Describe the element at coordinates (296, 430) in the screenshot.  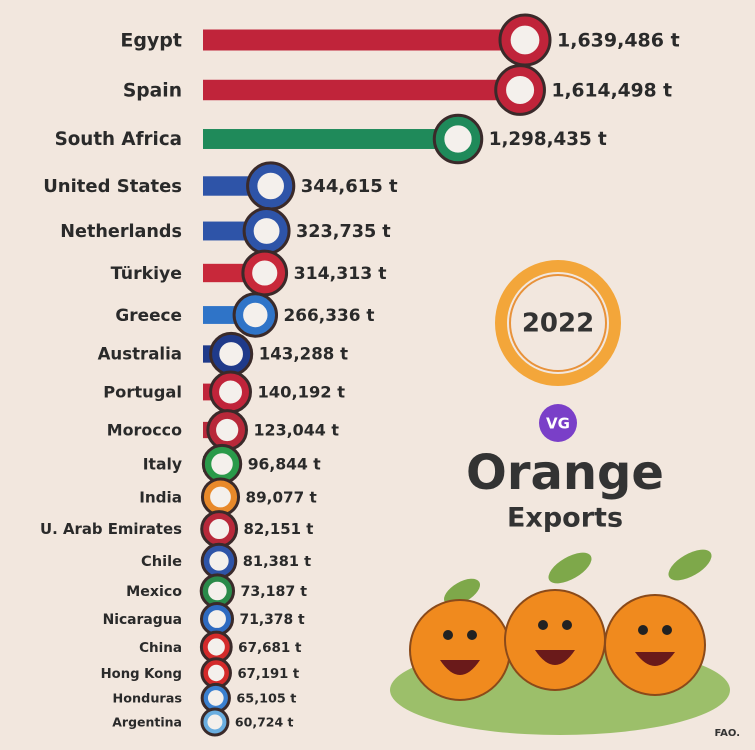
I see `value-label: 123,044 t` at that location.